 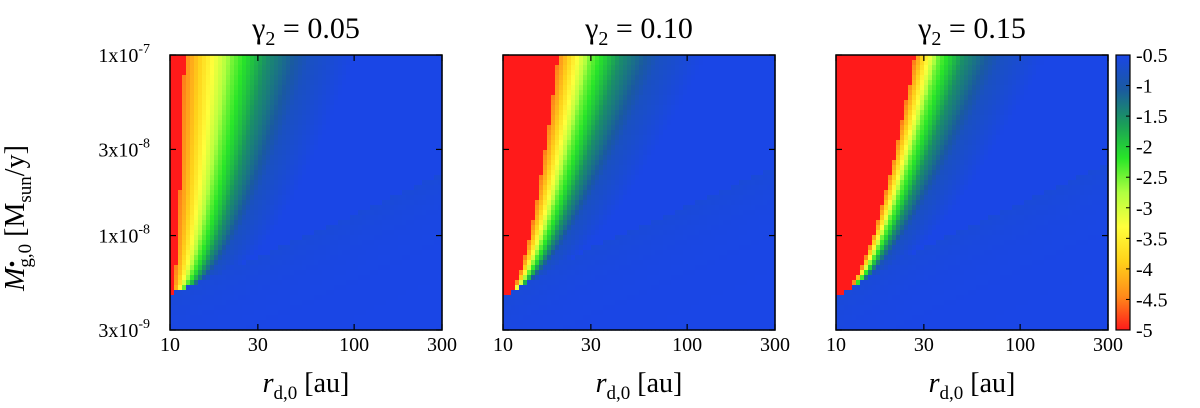 I want to click on x-axis-label-unit: [au], so click(x=323, y=383).